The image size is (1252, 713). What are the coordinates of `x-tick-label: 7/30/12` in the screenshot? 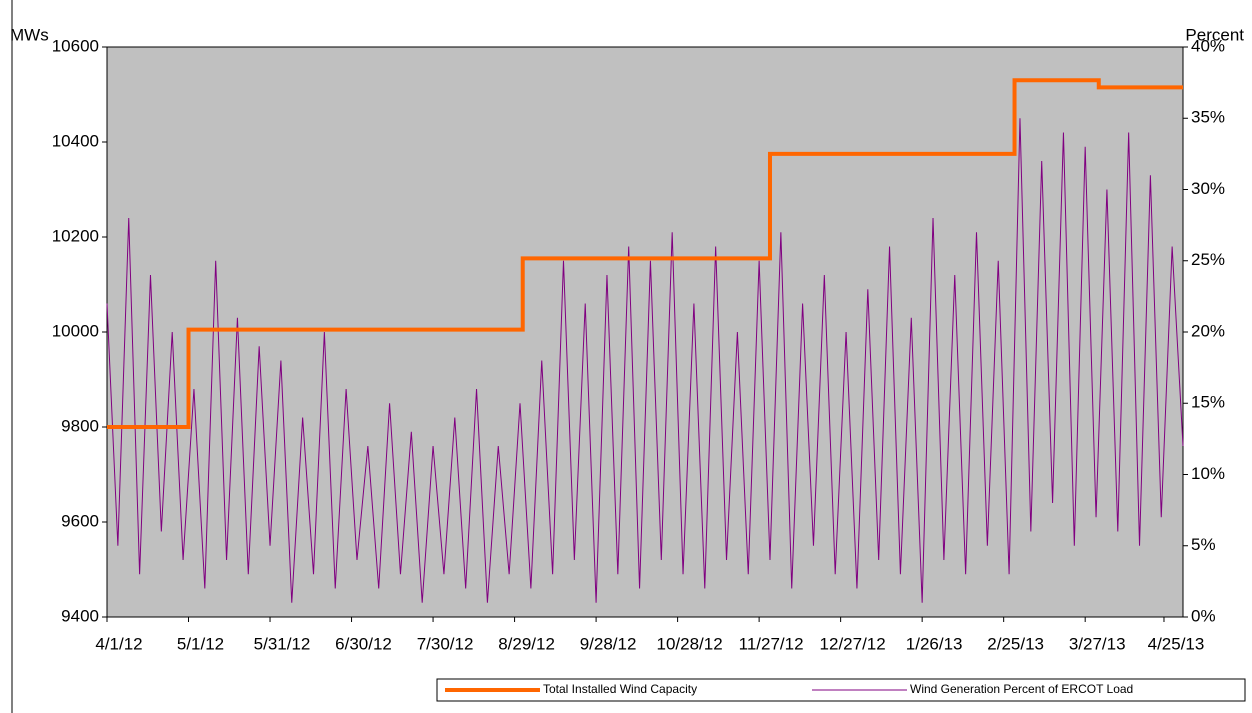 It's located at (445, 643).